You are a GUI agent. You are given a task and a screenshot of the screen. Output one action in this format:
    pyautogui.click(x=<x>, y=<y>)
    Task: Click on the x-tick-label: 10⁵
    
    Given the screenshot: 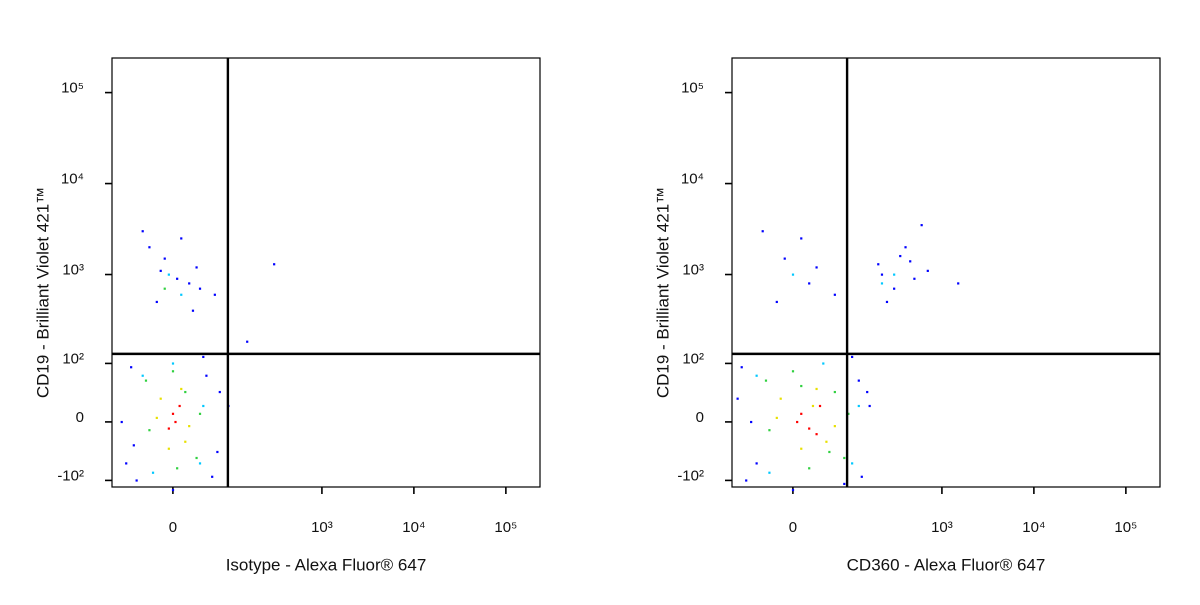 What is the action you would take?
    pyautogui.click(x=1125, y=527)
    